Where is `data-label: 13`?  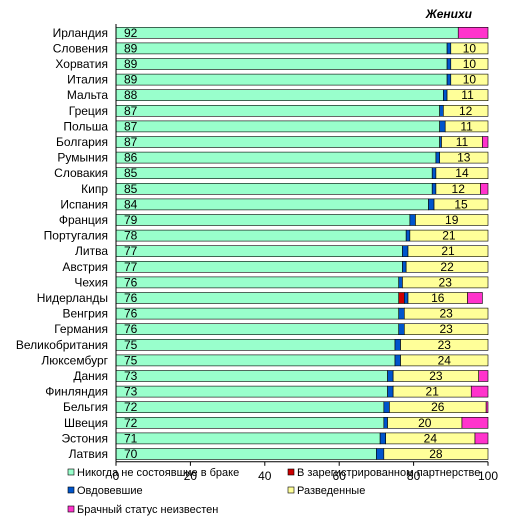
data-label: 13 is located at coordinates (464, 158).